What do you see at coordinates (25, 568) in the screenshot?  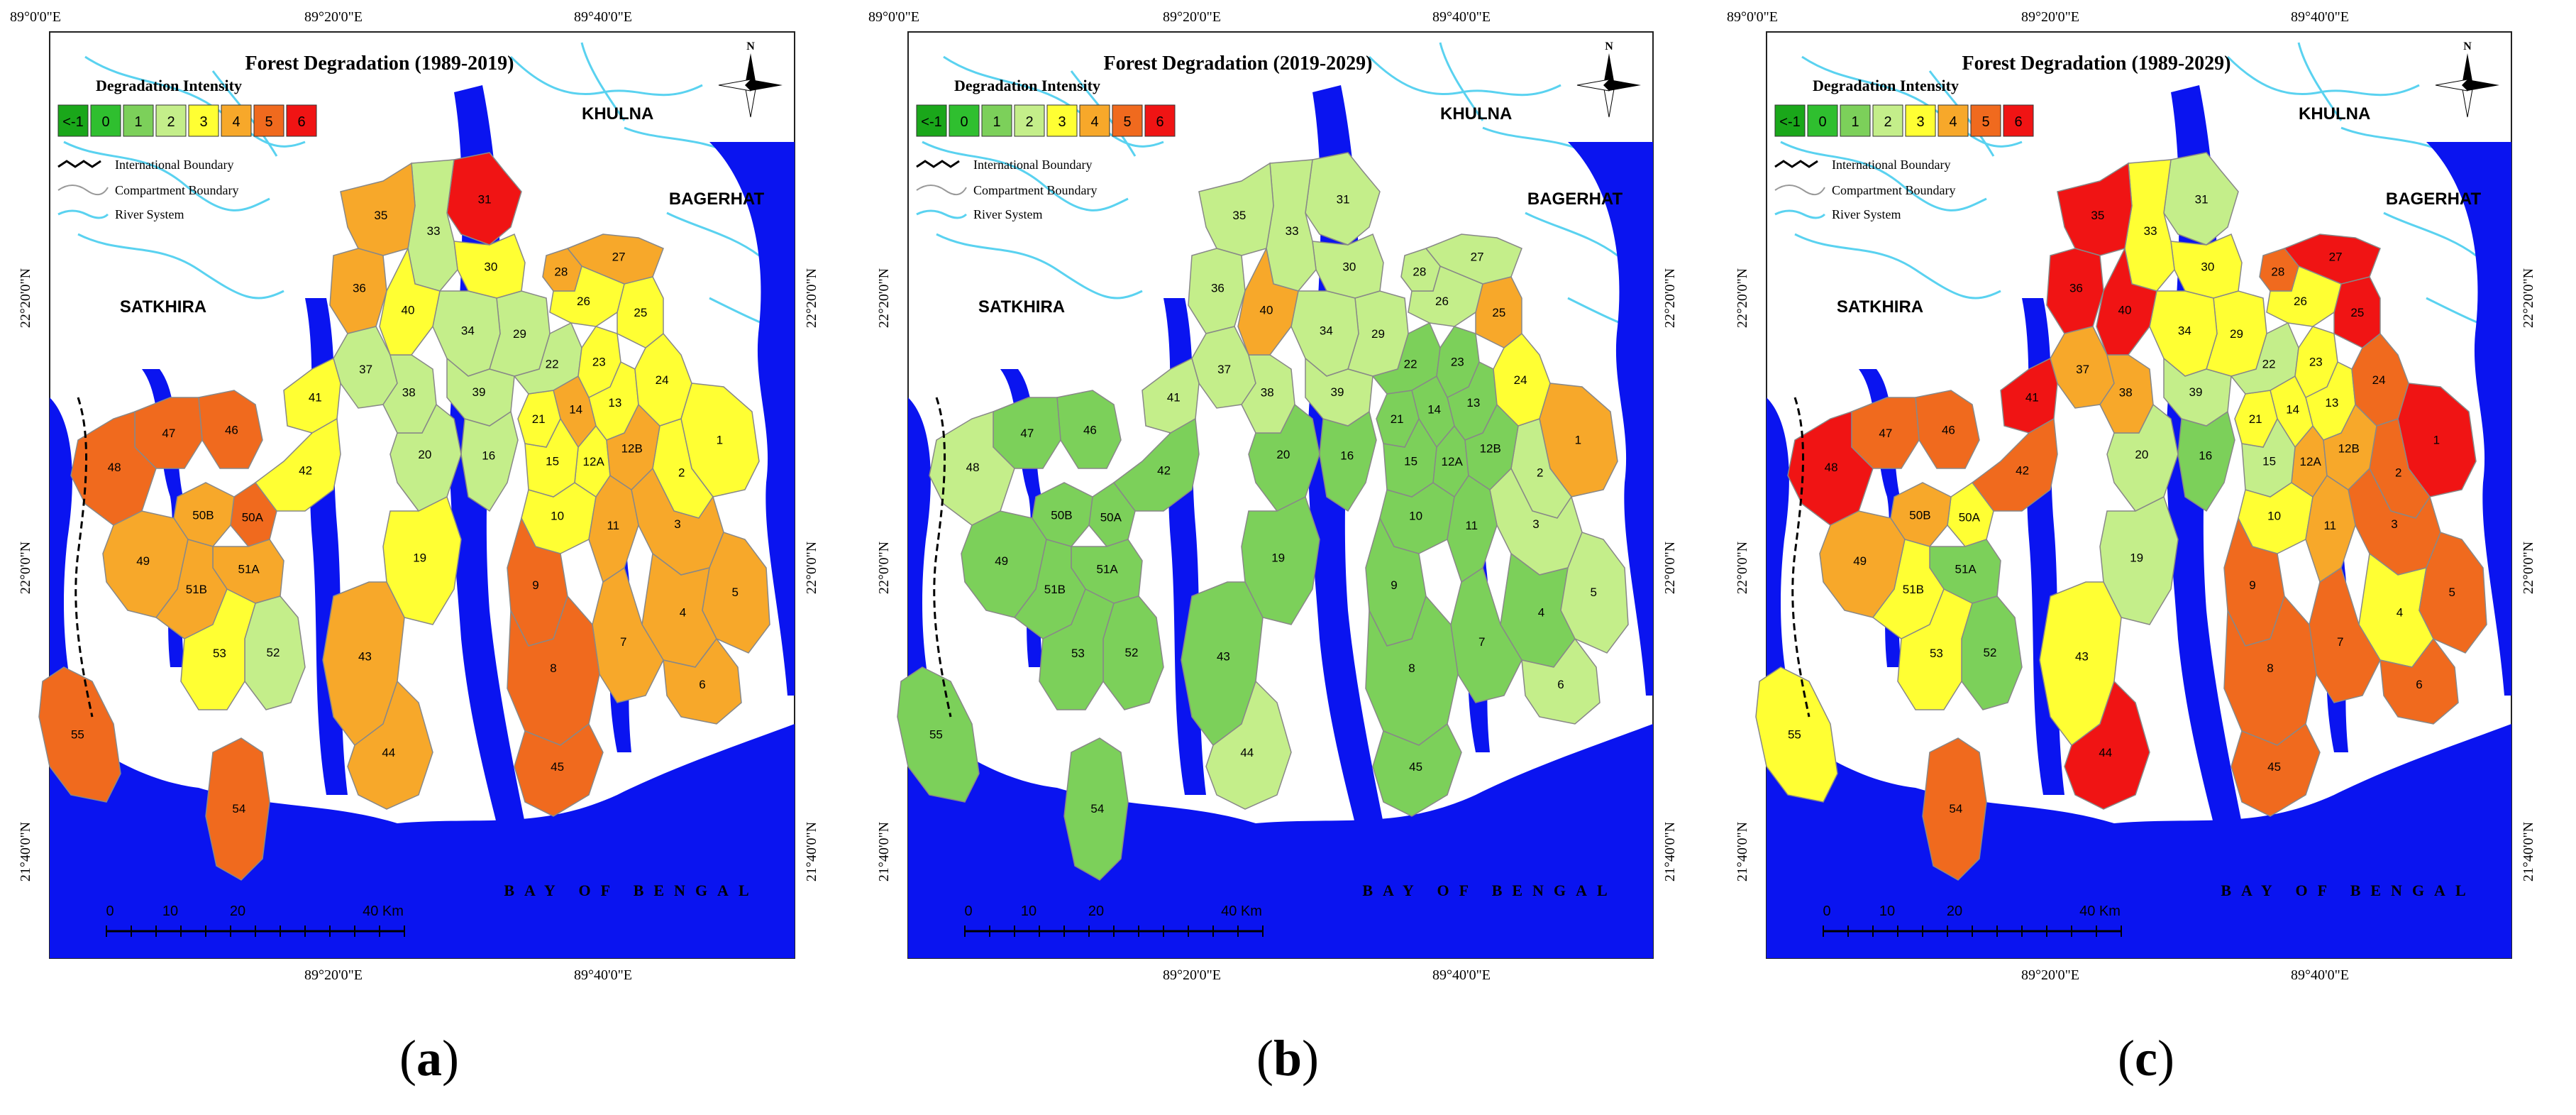 I see `coord-left: 22°0'0"N` at bounding box center [25, 568].